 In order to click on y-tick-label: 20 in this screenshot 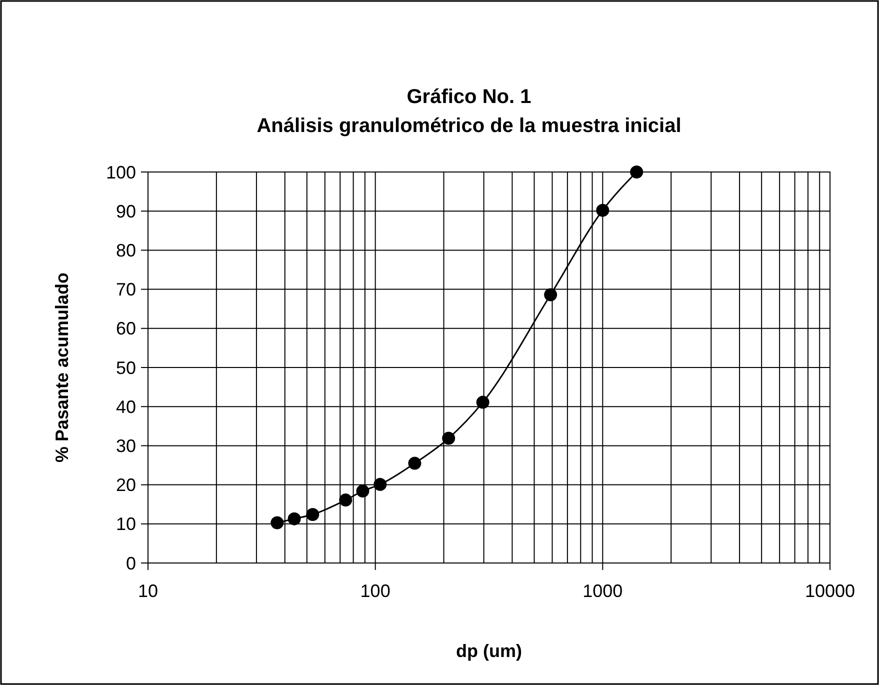, I will do `click(126, 485)`.